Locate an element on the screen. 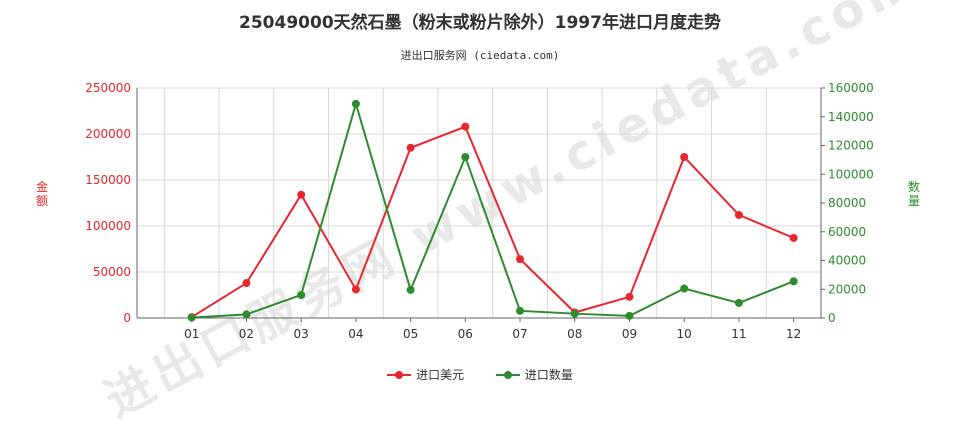 This screenshot has height=437, width=960. y-axis-left-label: 金额 is located at coordinates (41, 194).